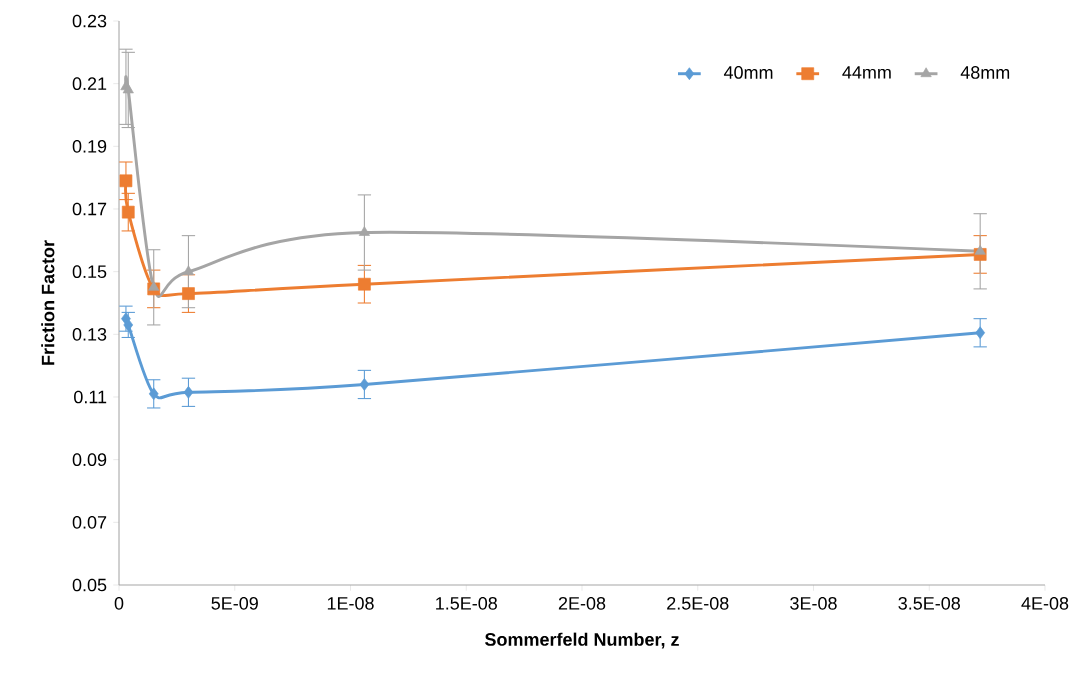 Image resolution: width=1089 pixels, height=679 pixels. What do you see at coordinates (89, 522) in the screenshot?
I see `y-tick-label: 0.07` at bounding box center [89, 522].